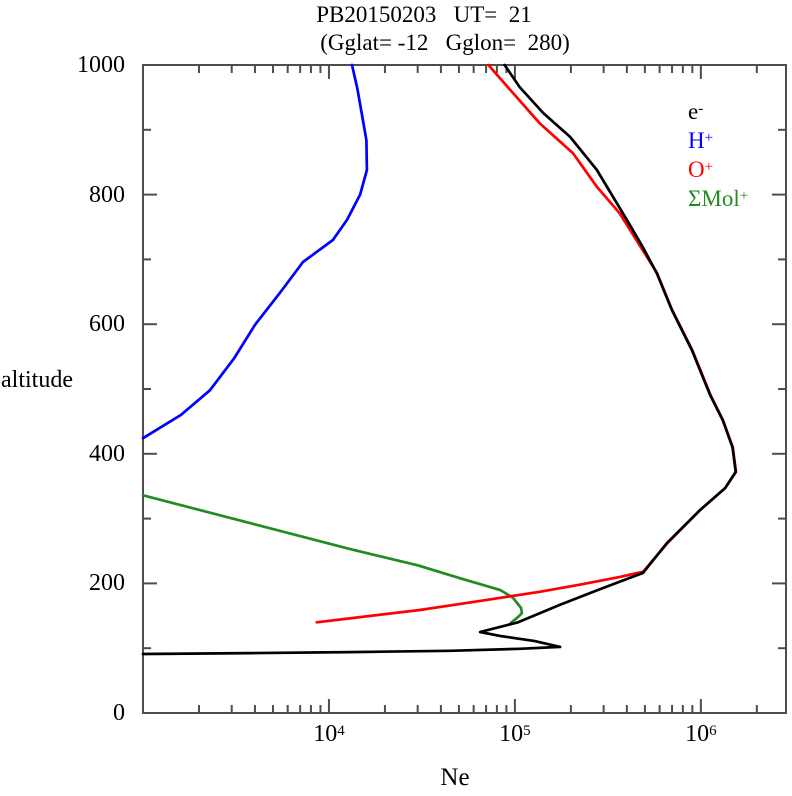  What do you see at coordinates (701, 734) in the screenshot?
I see `x-tick-label-10e6: 10⁶` at bounding box center [701, 734].